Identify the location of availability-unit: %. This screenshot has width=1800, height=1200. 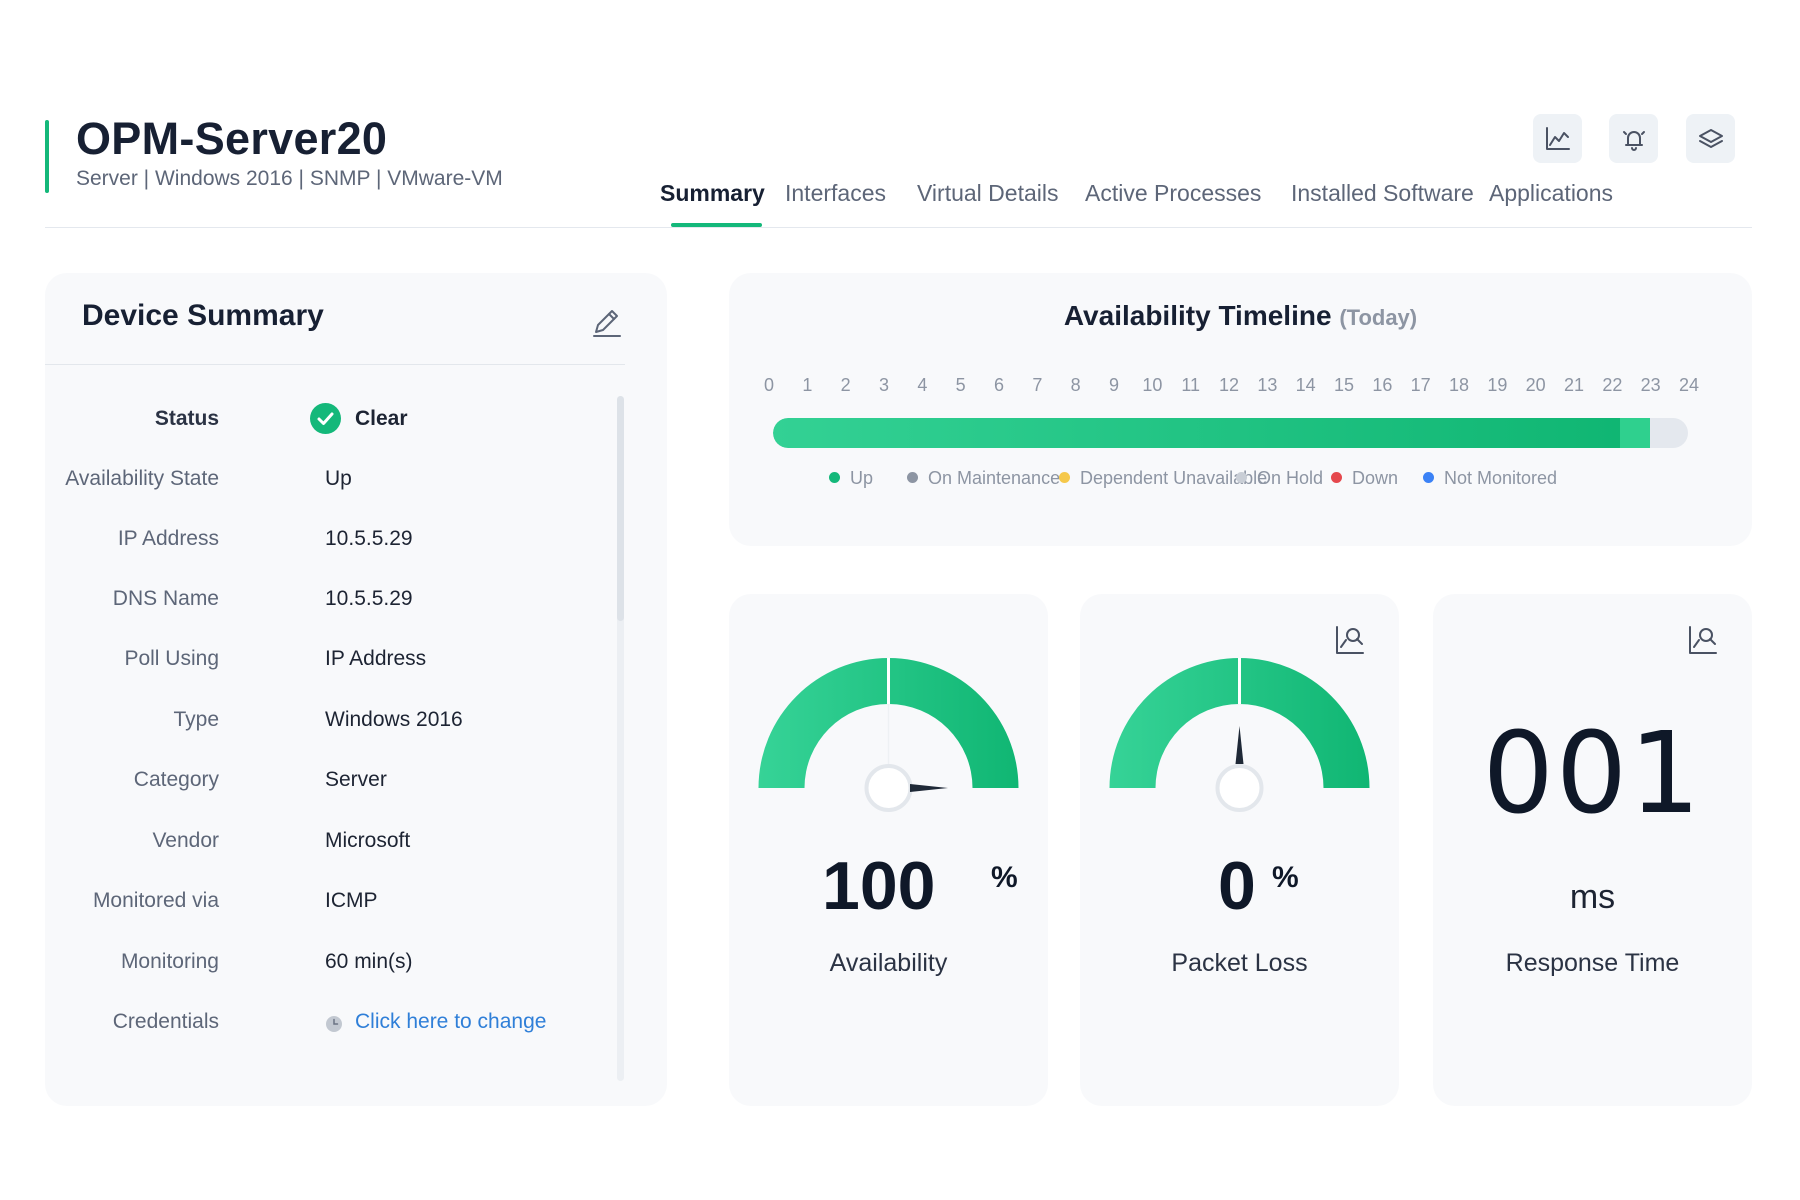
(1004, 877).